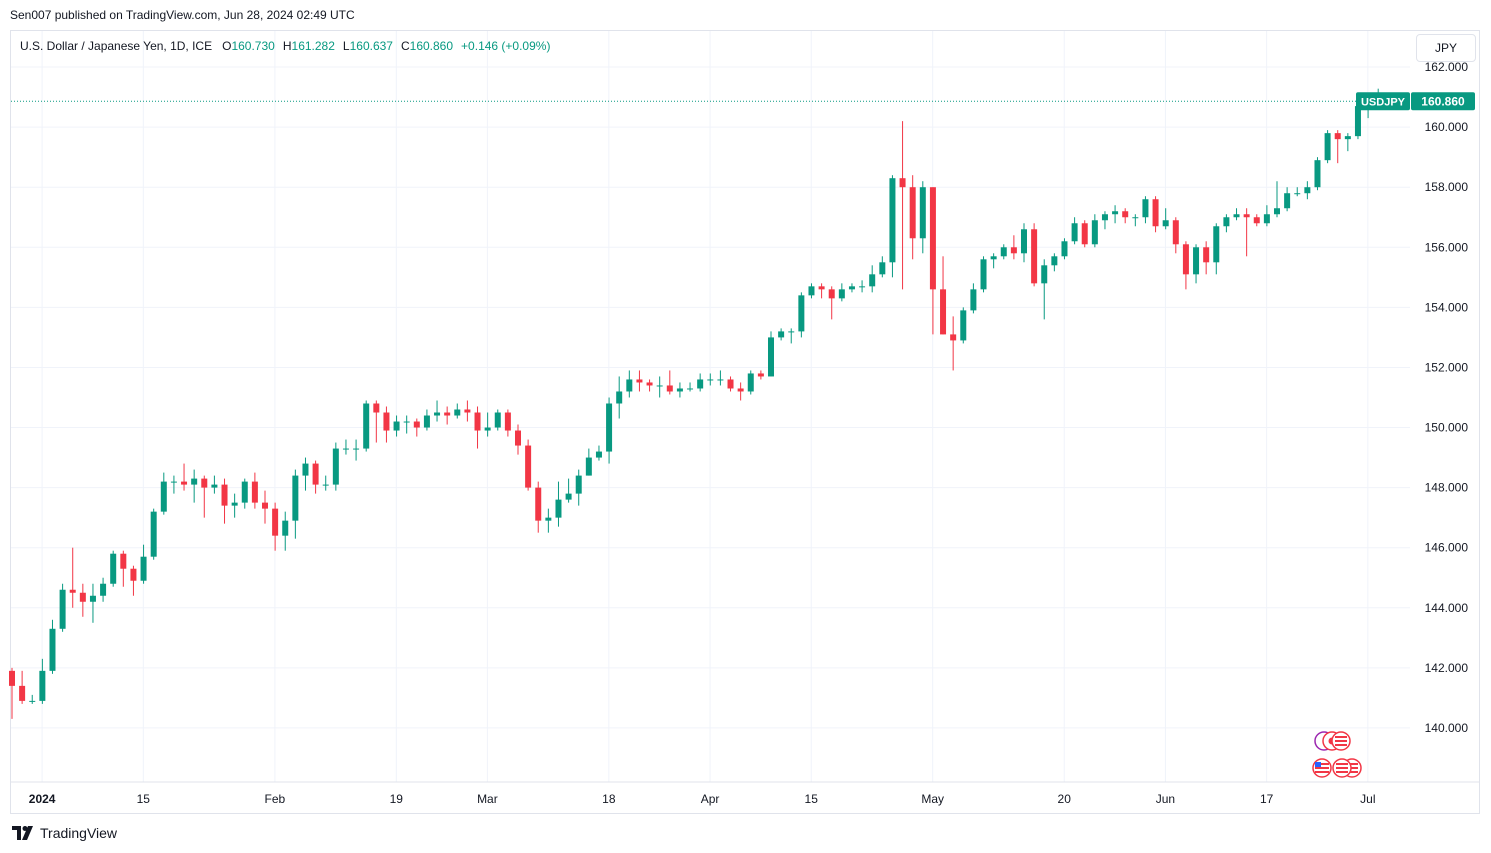 This screenshot has width=1491, height=853. Describe the element at coordinates (1383, 102) in the screenshot. I see `price-tag-symbol: USDJPY` at that location.